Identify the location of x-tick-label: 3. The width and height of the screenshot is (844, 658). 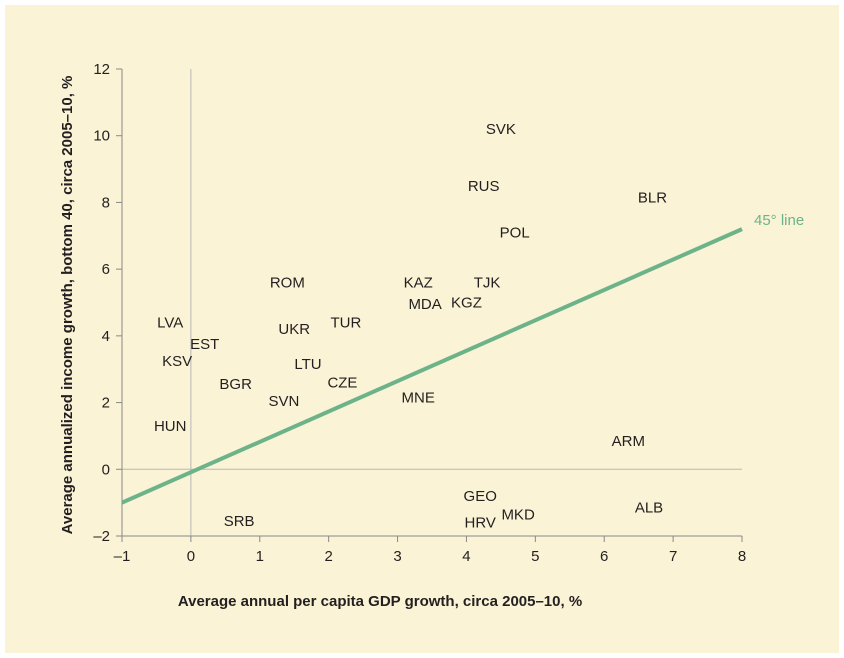
(397, 556).